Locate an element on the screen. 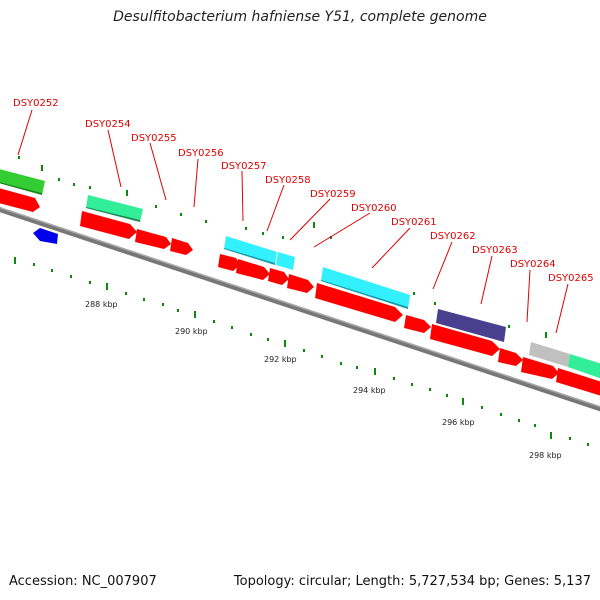 This screenshot has width=600, height=600. gene-label-dsy0264: DSY0264 is located at coordinates (533, 264).